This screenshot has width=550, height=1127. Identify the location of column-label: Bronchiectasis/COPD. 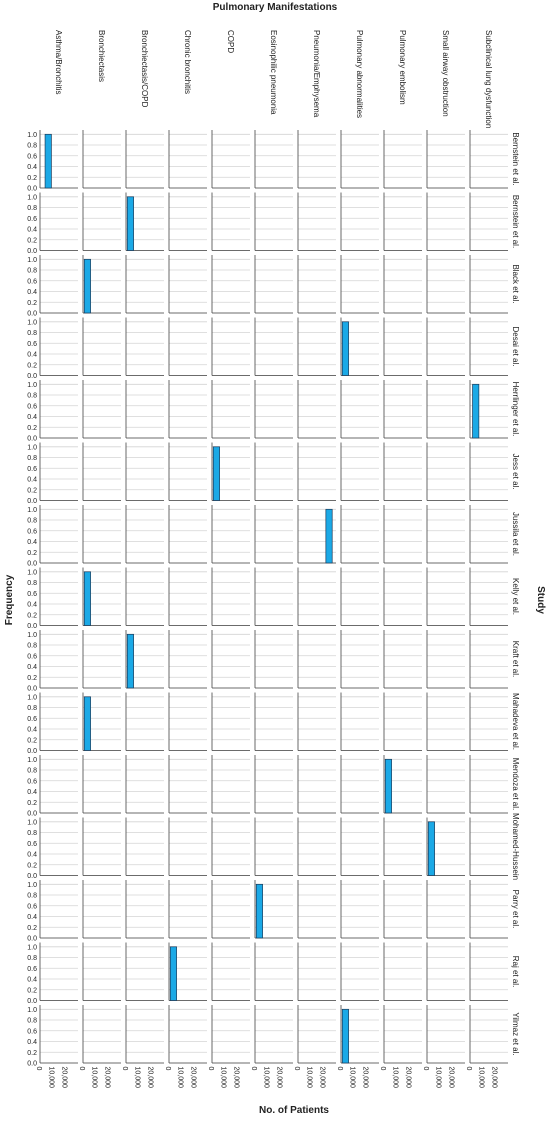
(144, 69).